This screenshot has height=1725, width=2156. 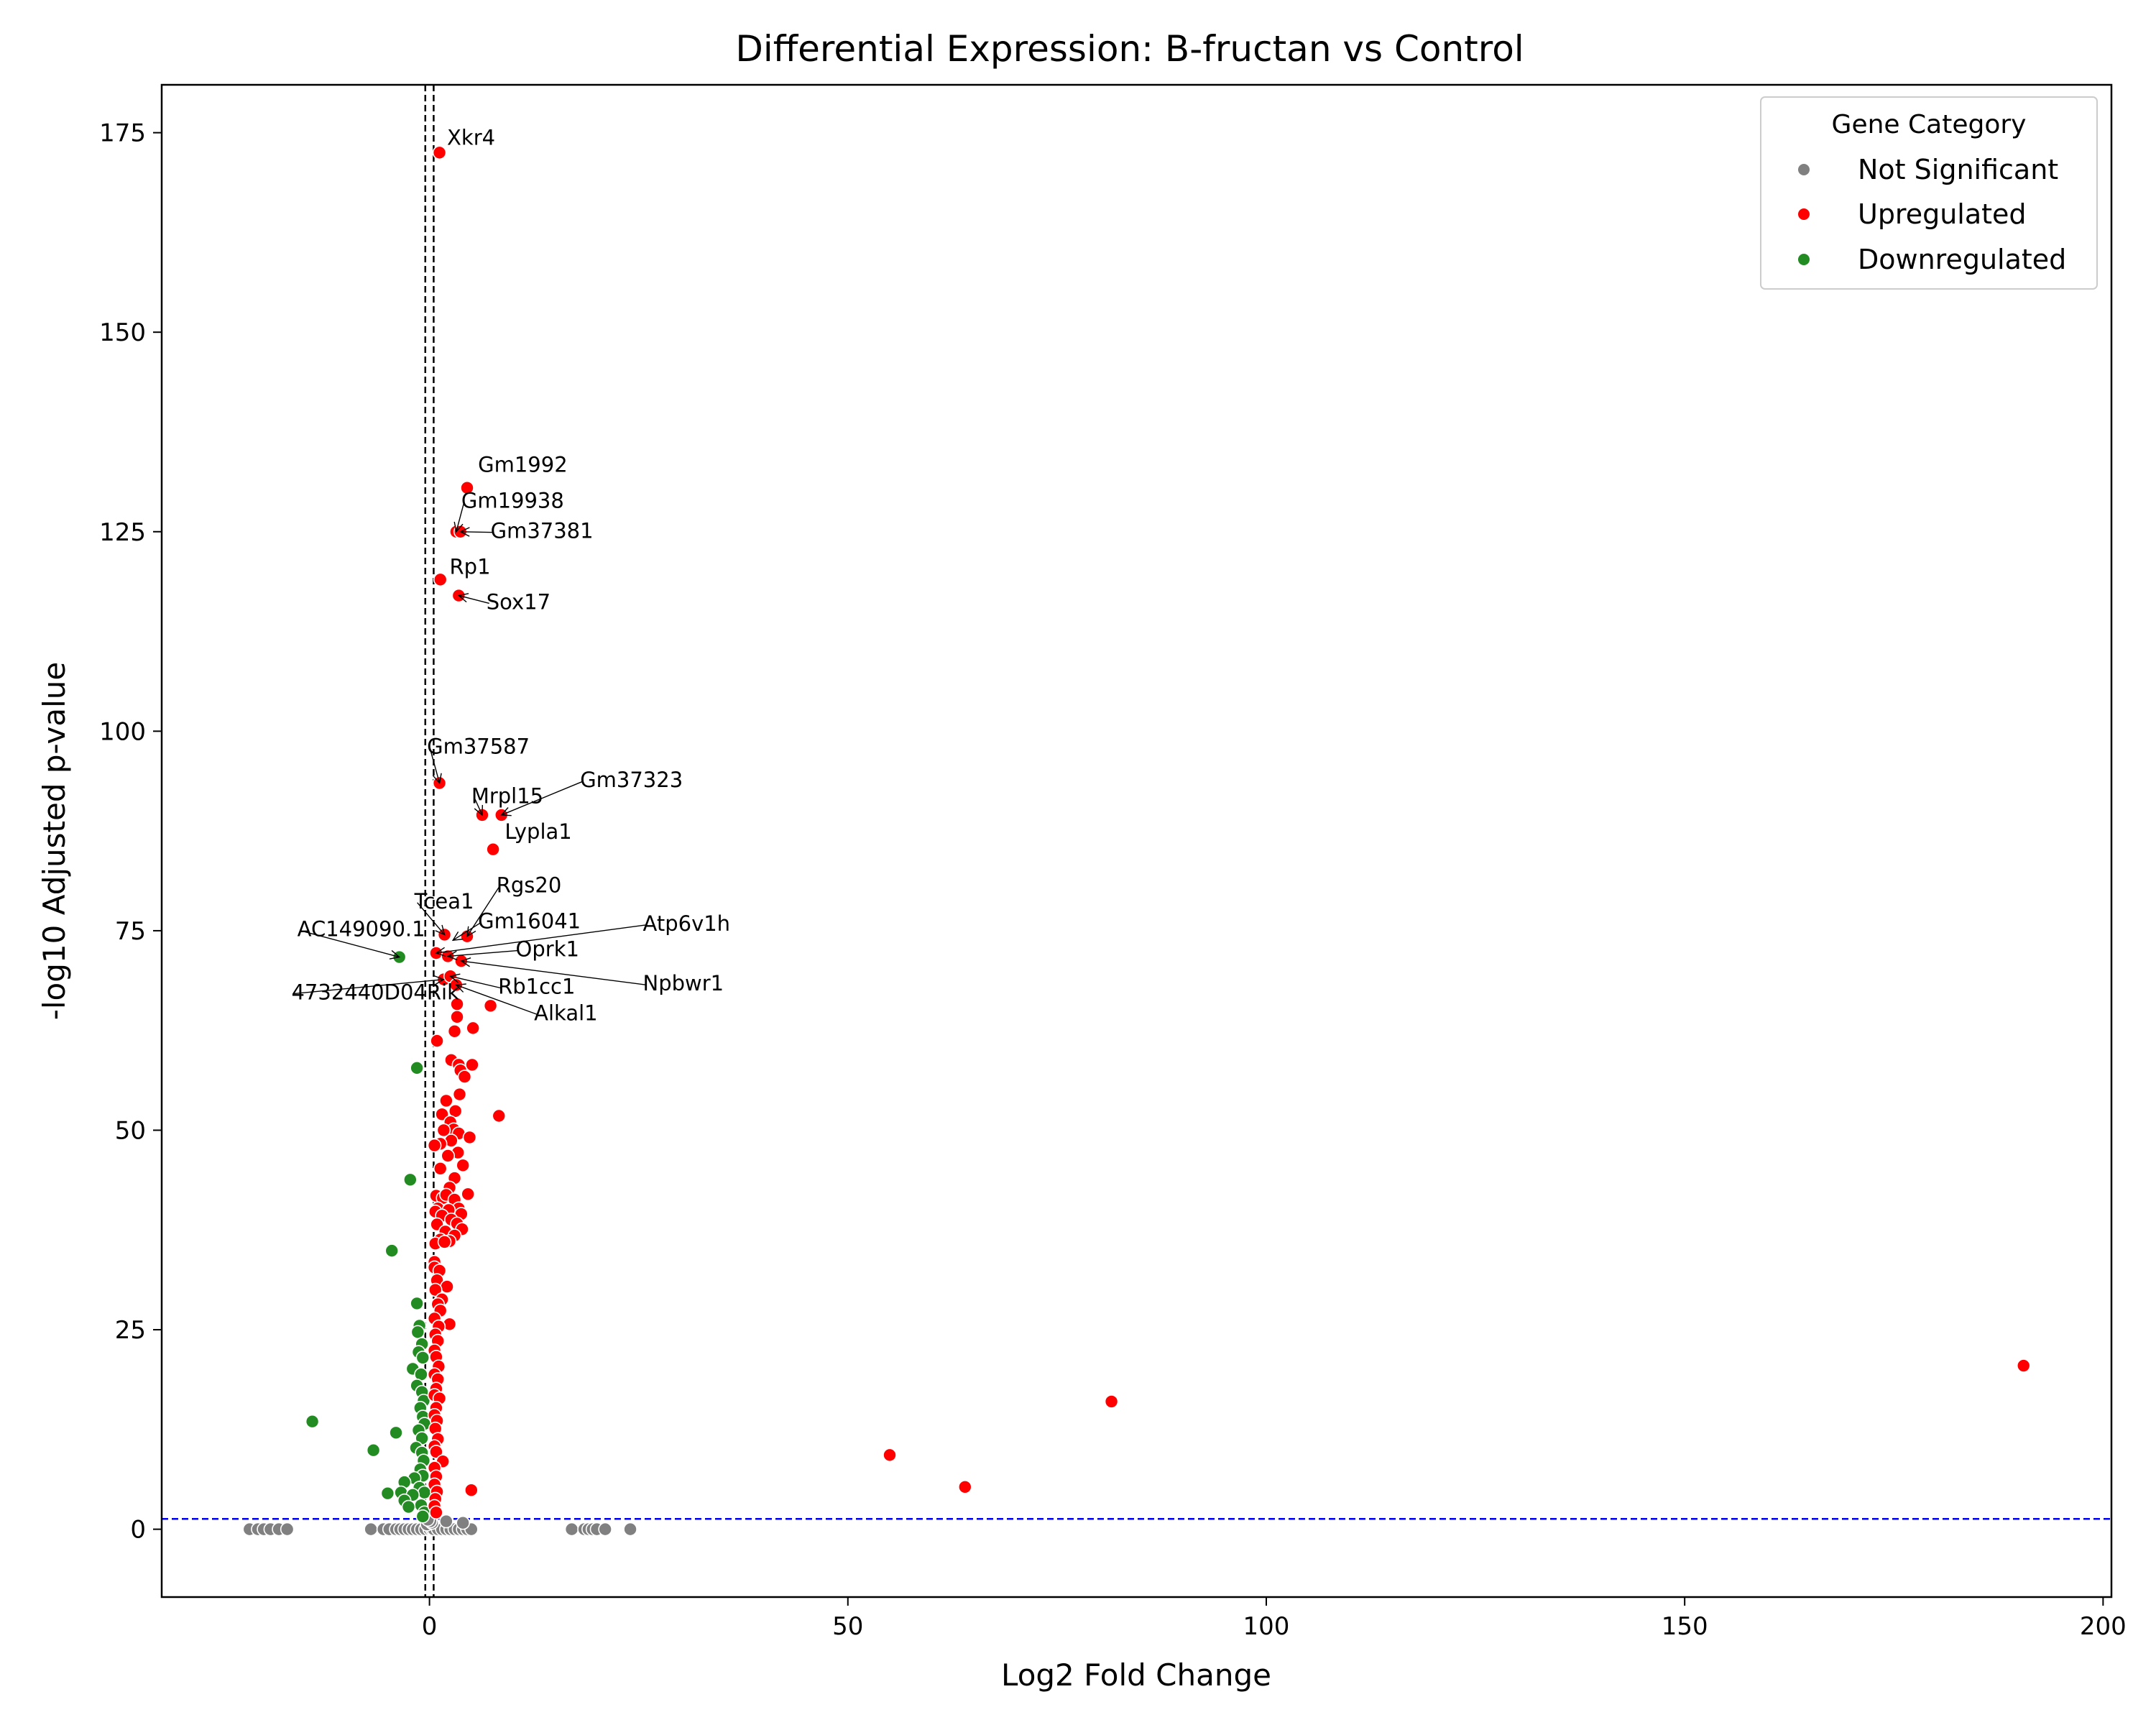 What do you see at coordinates (1266, 1626) in the screenshot?
I see `x-tick-label: 100` at bounding box center [1266, 1626].